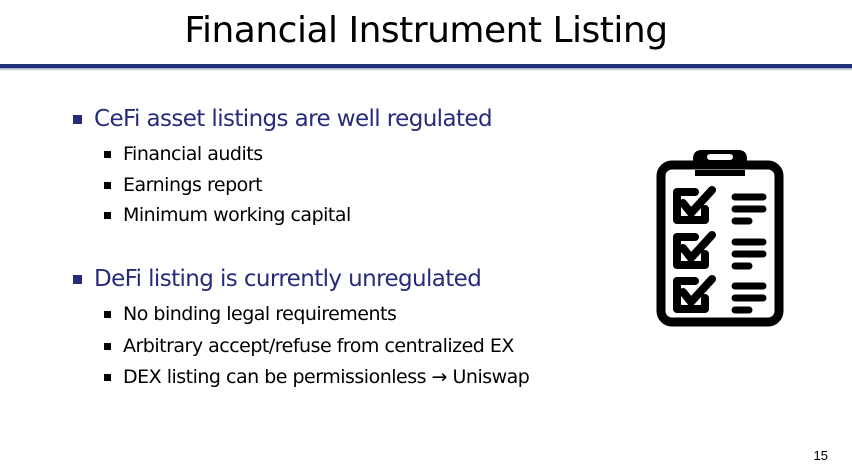 The height and width of the screenshot is (476, 852). Describe the element at coordinates (193, 185) in the screenshot. I see `bullet-item-text: Earnings report` at that location.